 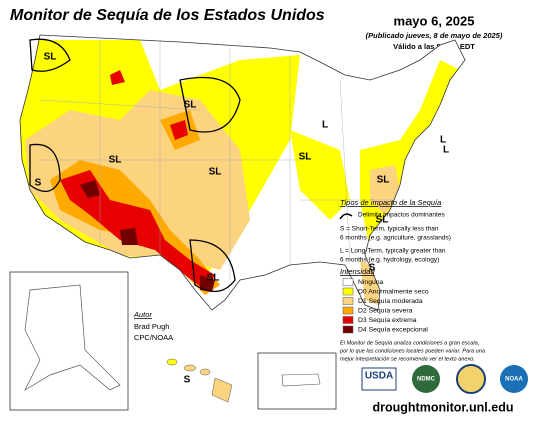 I want to click on author-name: Brad Pugh, so click(x=151, y=326).